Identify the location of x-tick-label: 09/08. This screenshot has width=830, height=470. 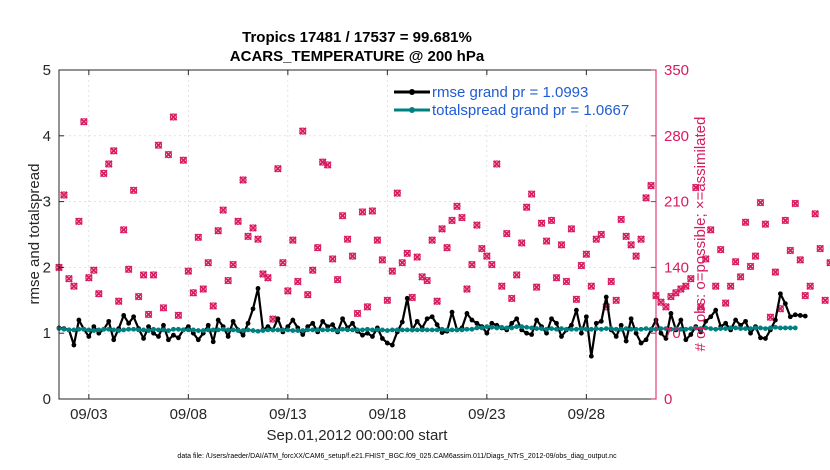
(189, 414).